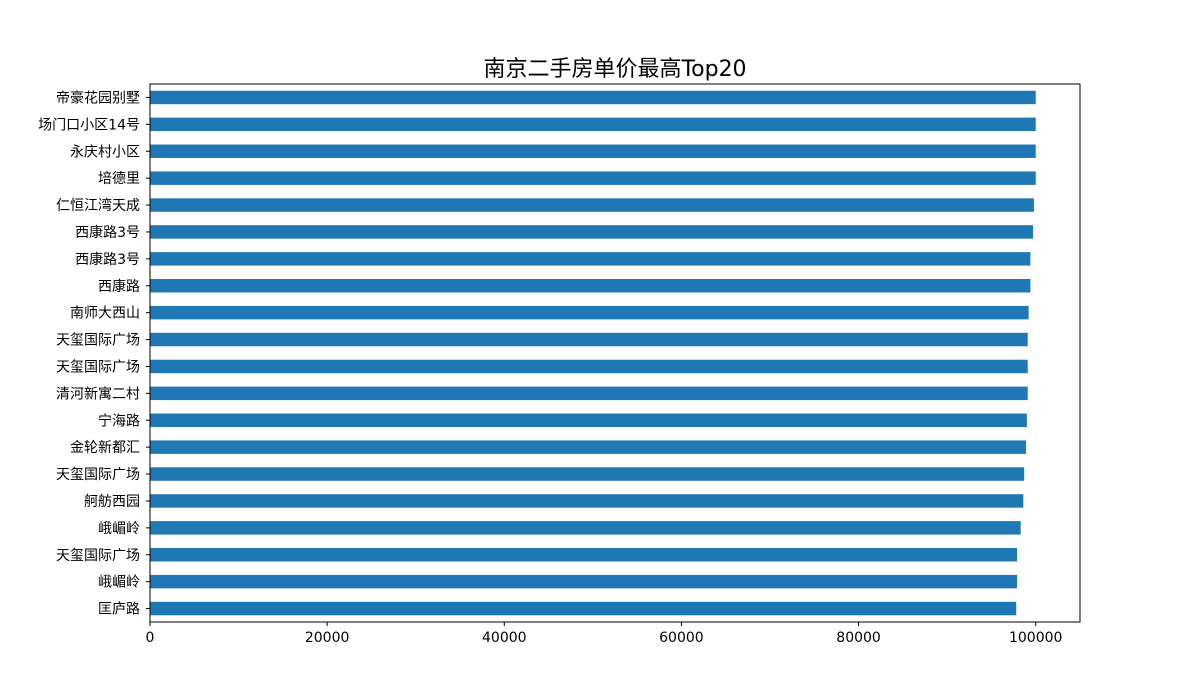  What do you see at coordinates (119, 610) in the screenshot?
I see `y-tick-label: 匡庐路` at bounding box center [119, 610].